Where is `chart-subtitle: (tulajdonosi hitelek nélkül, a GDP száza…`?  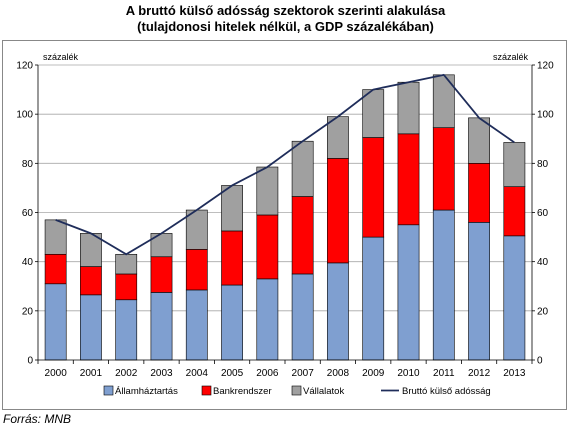 chart-subtitle: (tulajdonosi hitelek nélkül, a GDP száza… is located at coordinates (285, 26).